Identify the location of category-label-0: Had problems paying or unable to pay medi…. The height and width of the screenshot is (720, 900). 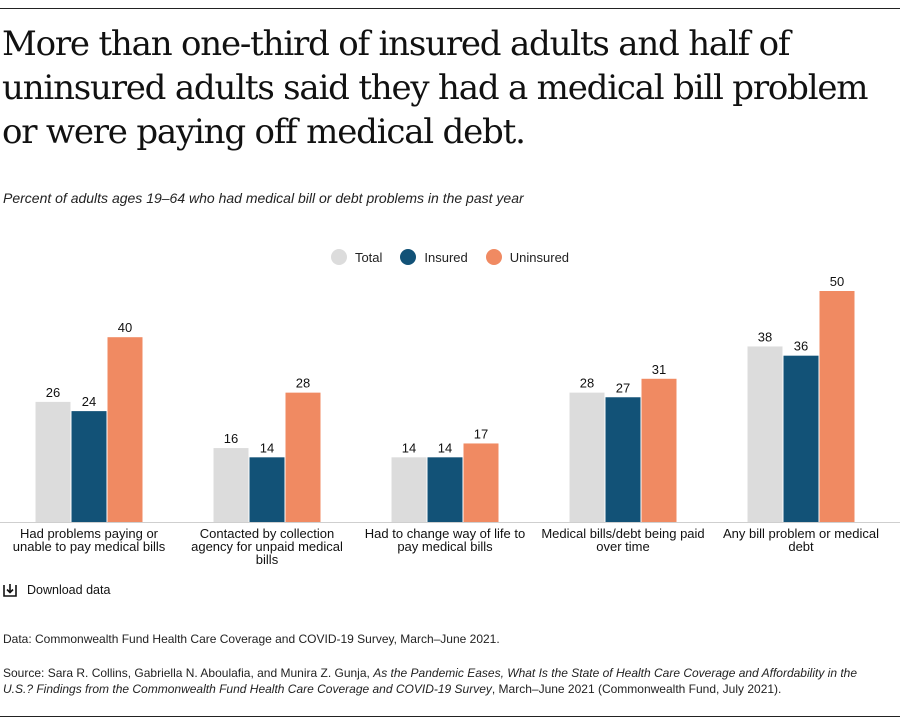
(89, 540).